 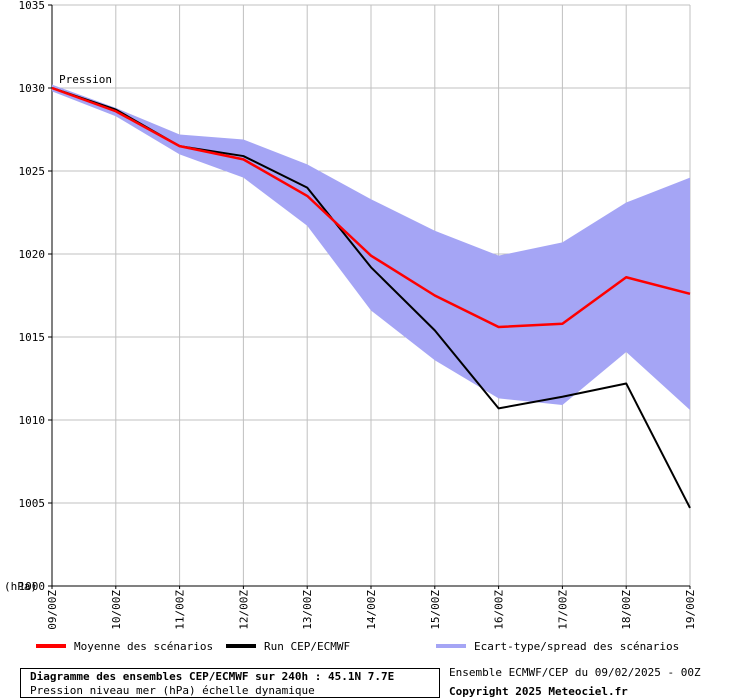 I want to click on legend-swatch-spread, so click(x=451, y=646).